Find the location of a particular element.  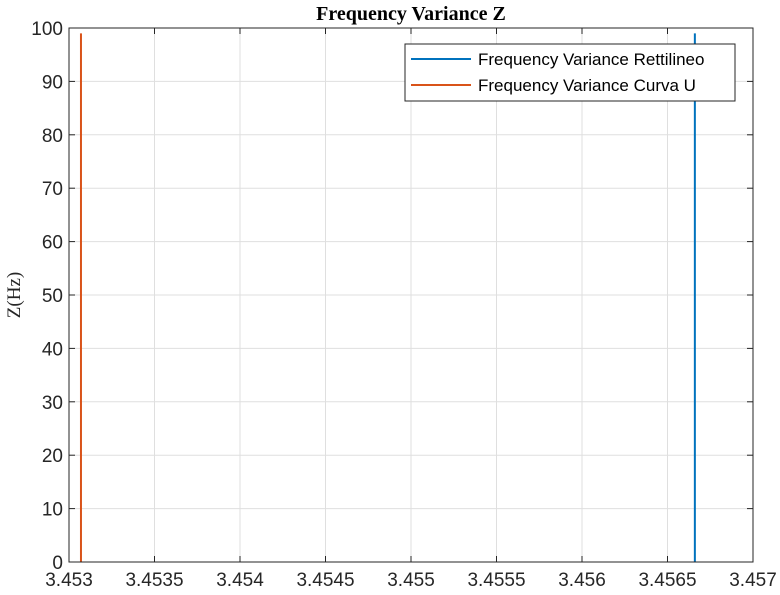

y-tick-label: 70 is located at coordinates (52, 189).